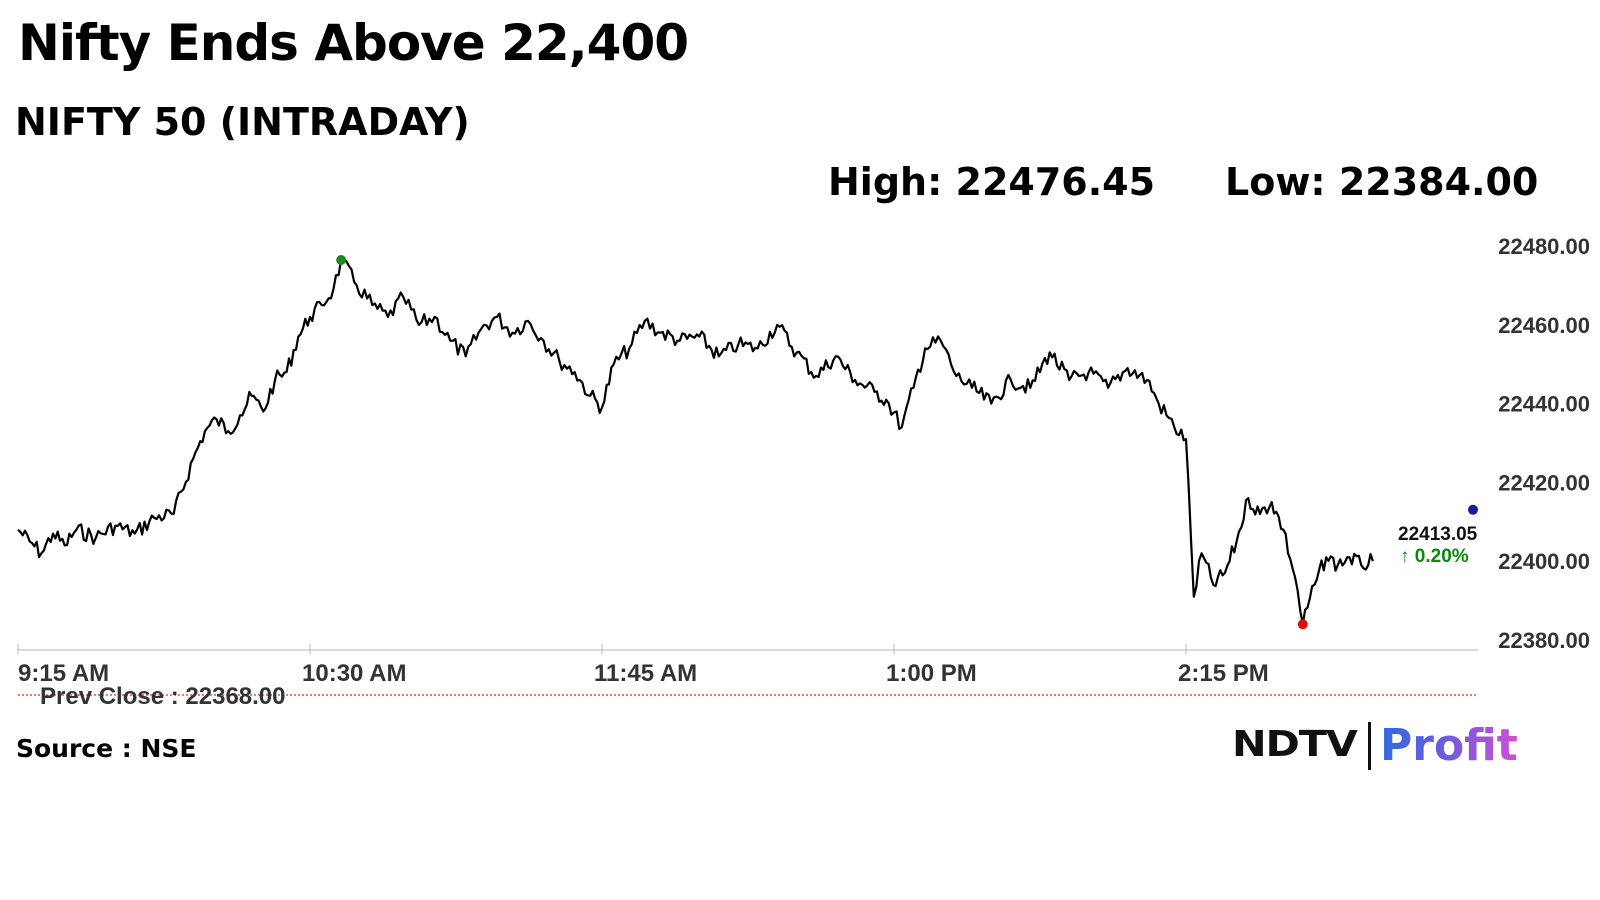  I want to click on y-tick-label: 22440.00, so click(1544, 404).